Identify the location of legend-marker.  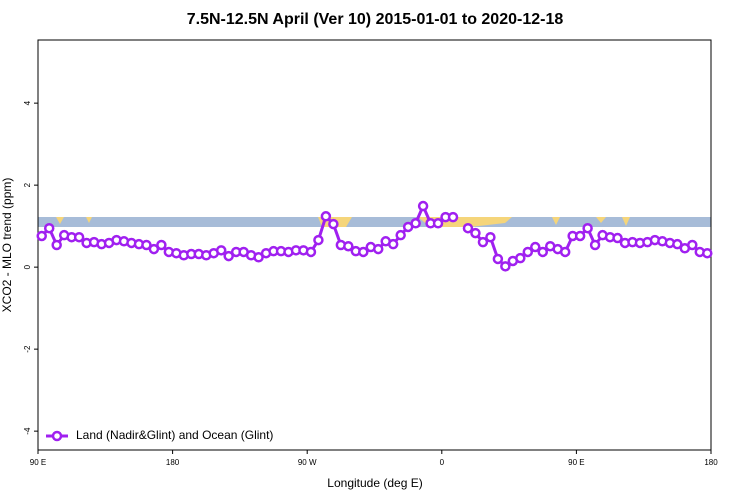
(57, 436).